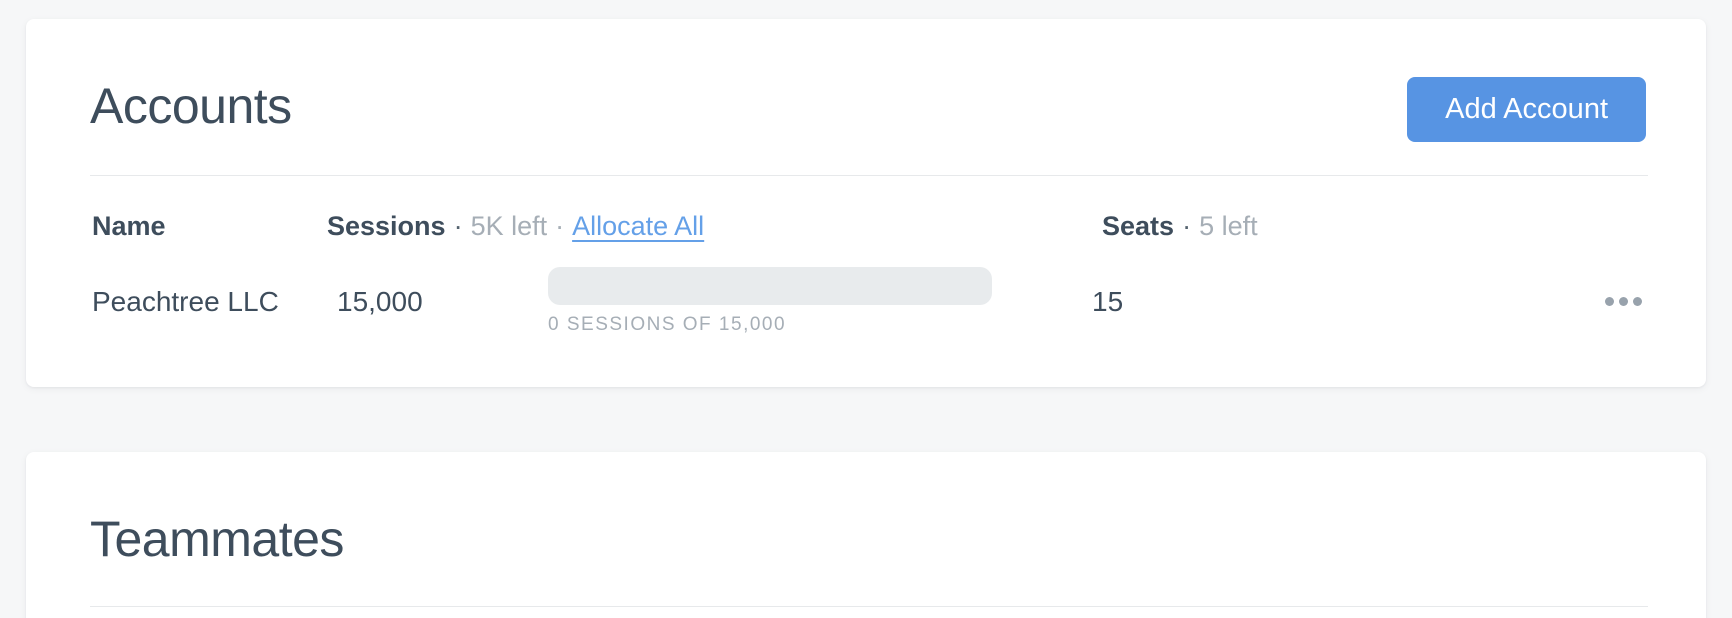 Image resolution: width=1732 pixels, height=618 pixels. Describe the element at coordinates (667, 324) in the screenshot. I see `sessions-usage-caption: 0 SESSIONS OF 15,000` at that location.